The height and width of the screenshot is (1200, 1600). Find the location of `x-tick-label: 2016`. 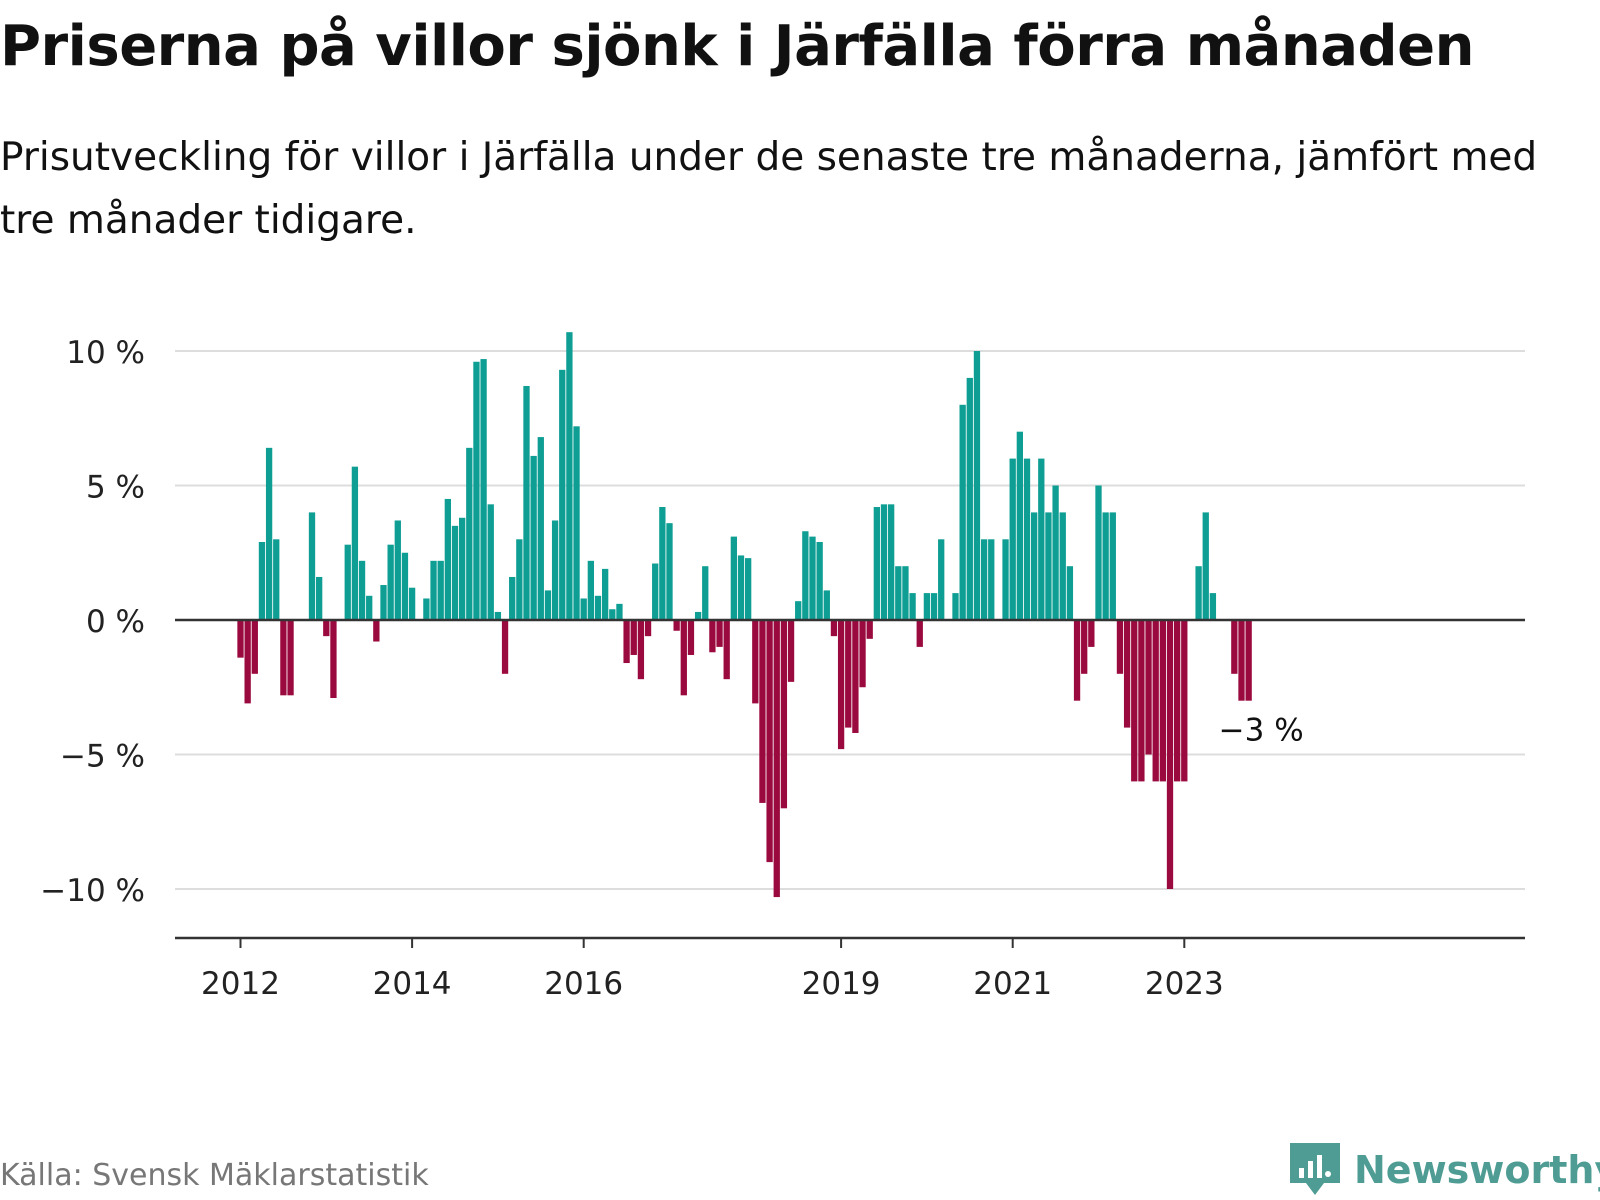

x-tick-label: 2016 is located at coordinates (583, 984).